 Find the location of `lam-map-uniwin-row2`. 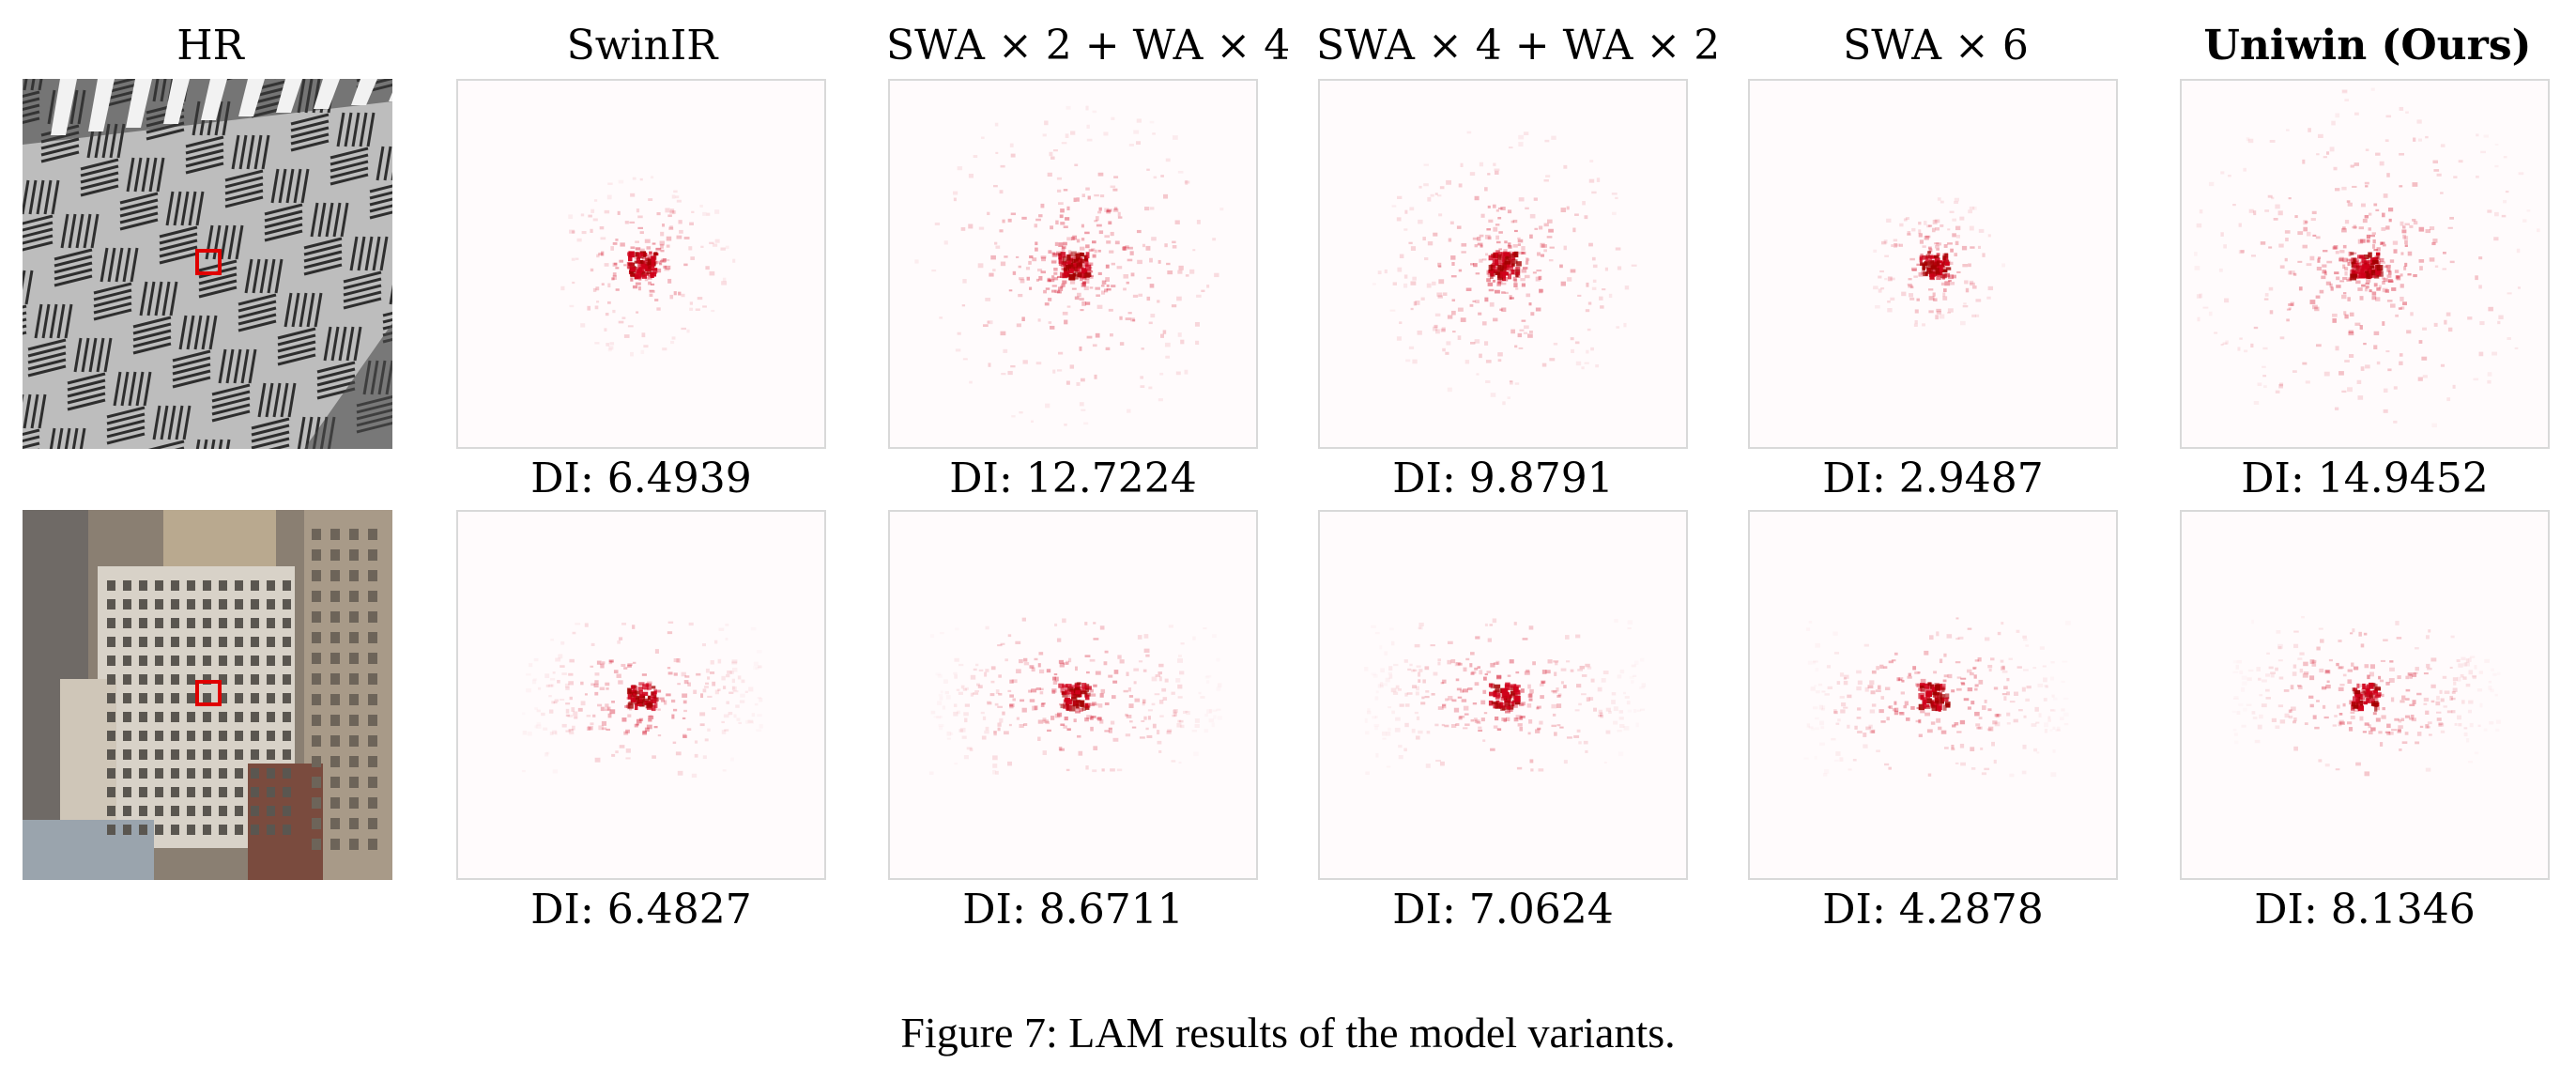

lam-map-uniwin-row2 is located at coordinates (2365, 695).